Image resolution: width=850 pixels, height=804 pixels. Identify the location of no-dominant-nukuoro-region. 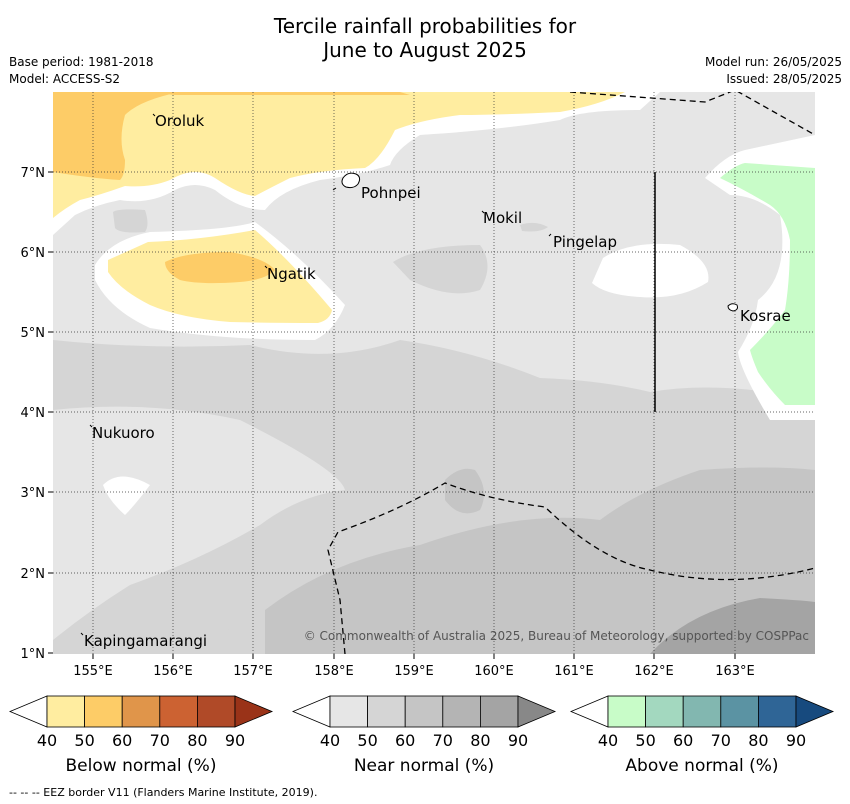
(126, 495).